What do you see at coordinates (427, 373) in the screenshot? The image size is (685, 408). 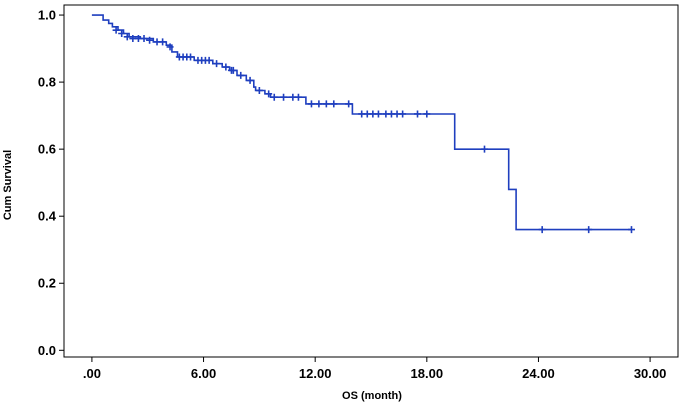 I see `x-tick-label: 18.00` at bounding box center [427, 373].